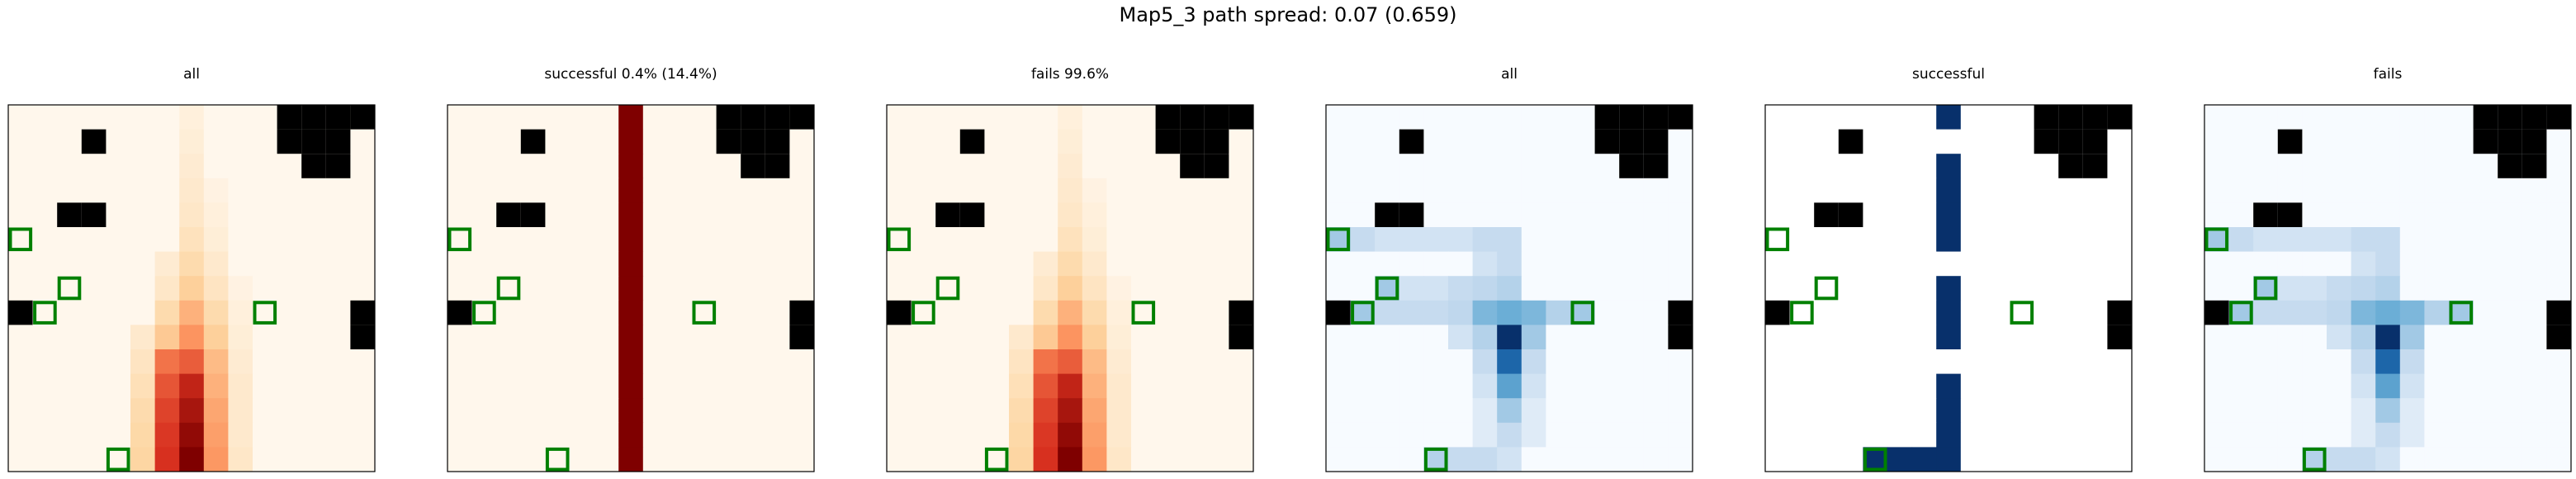 Image resolution: width=2576 pixels, height=479 pixels. What do you see at coordinates (1948, 288) in the screenshot?
I see `panel-frame` at bounding box center [1948, 288].